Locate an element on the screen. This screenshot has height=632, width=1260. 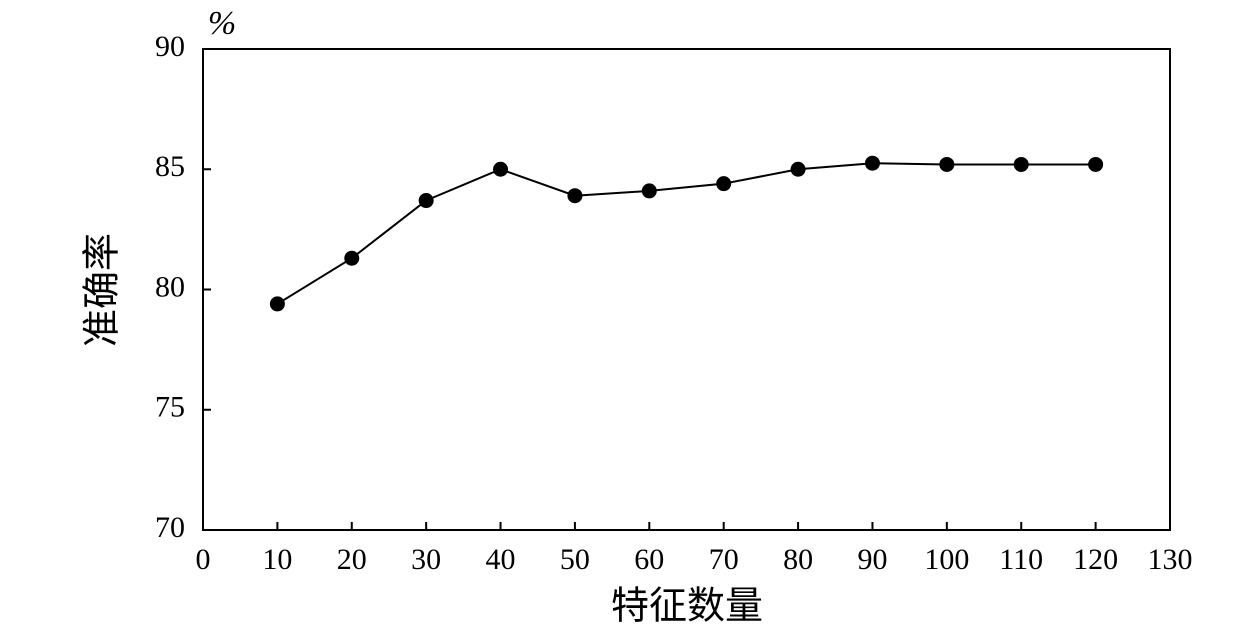
y-tick-label: 90 is located at coordinates (170, 46).